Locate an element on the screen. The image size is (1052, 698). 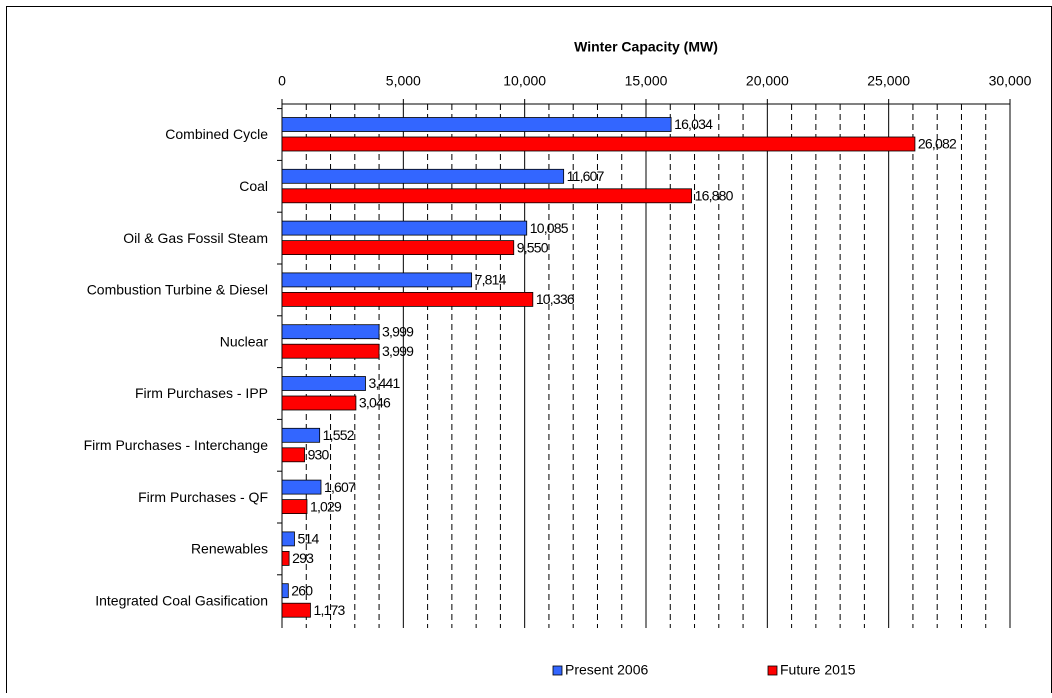
x-tick-label: 5,000 is located at coordinates (403, 81).